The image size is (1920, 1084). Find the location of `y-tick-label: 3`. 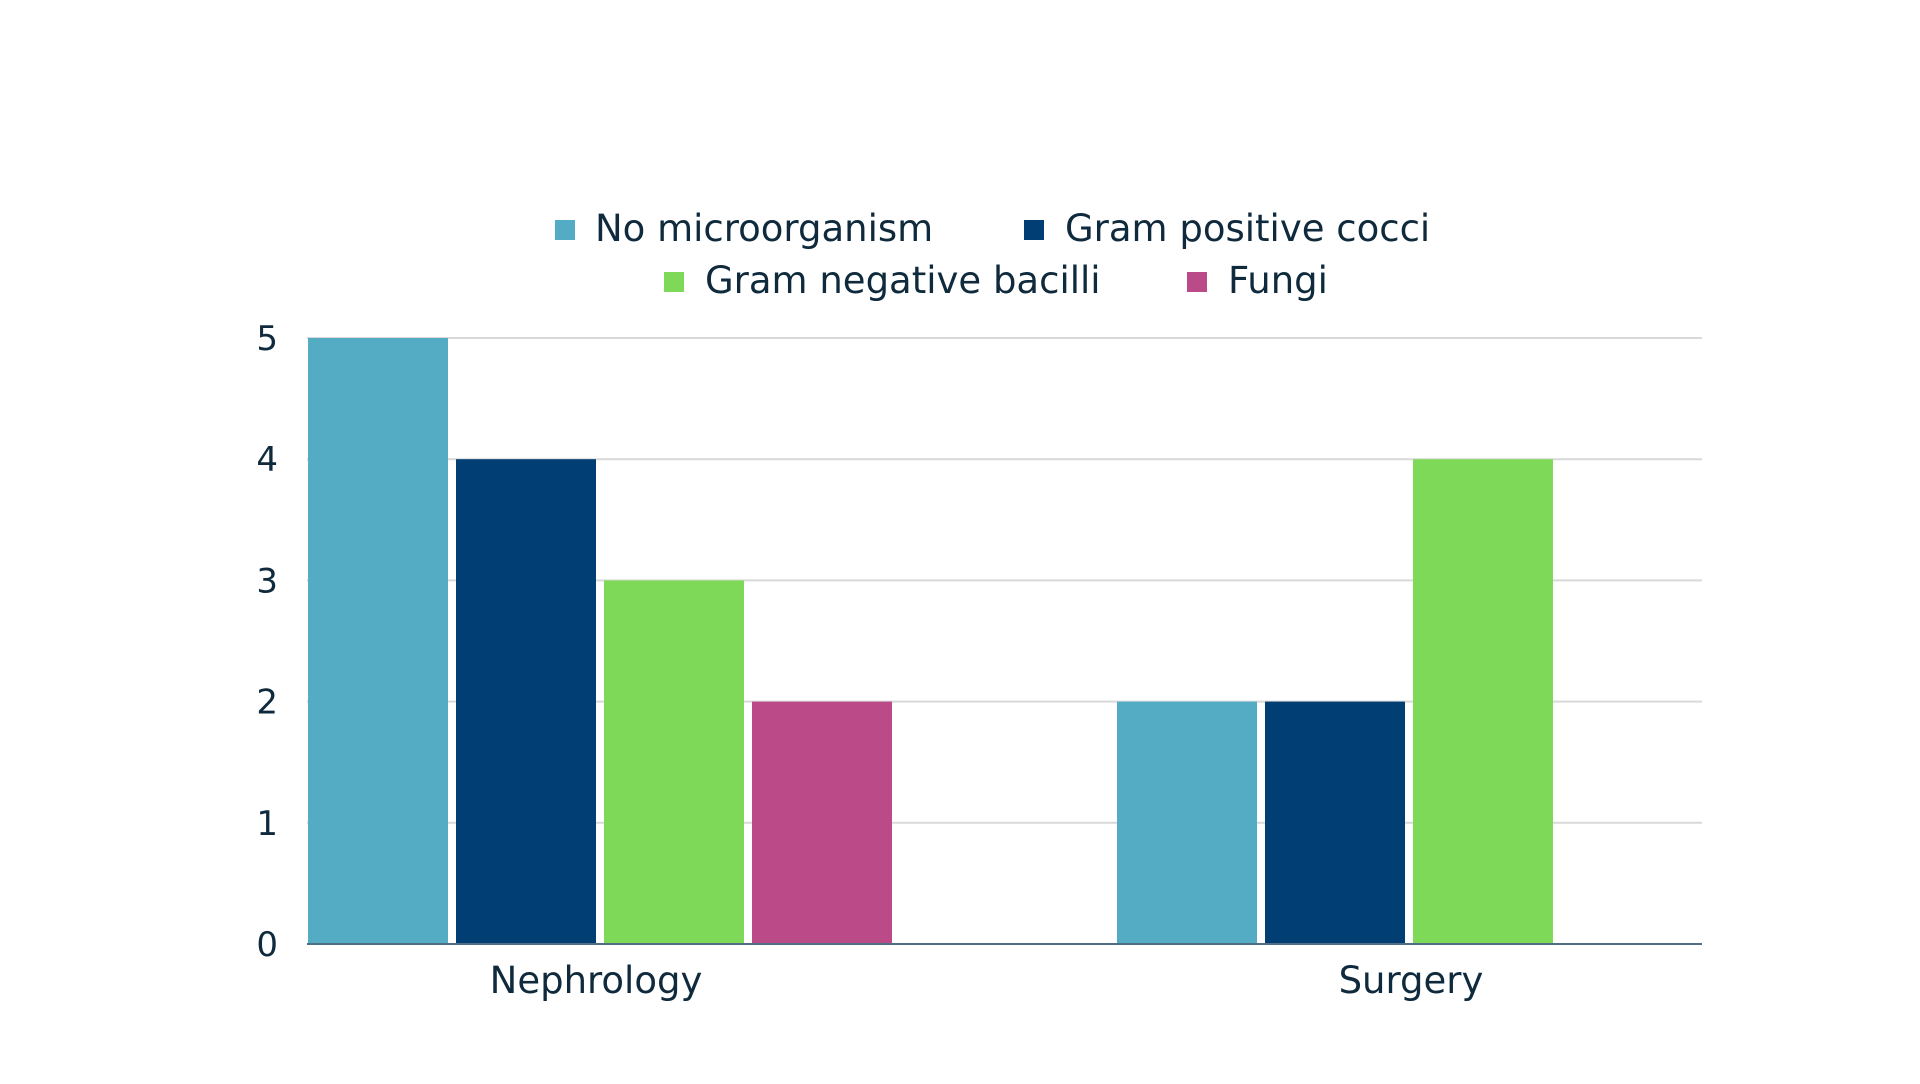

y-tick-label: 3 is located at coordinates (267, 581).